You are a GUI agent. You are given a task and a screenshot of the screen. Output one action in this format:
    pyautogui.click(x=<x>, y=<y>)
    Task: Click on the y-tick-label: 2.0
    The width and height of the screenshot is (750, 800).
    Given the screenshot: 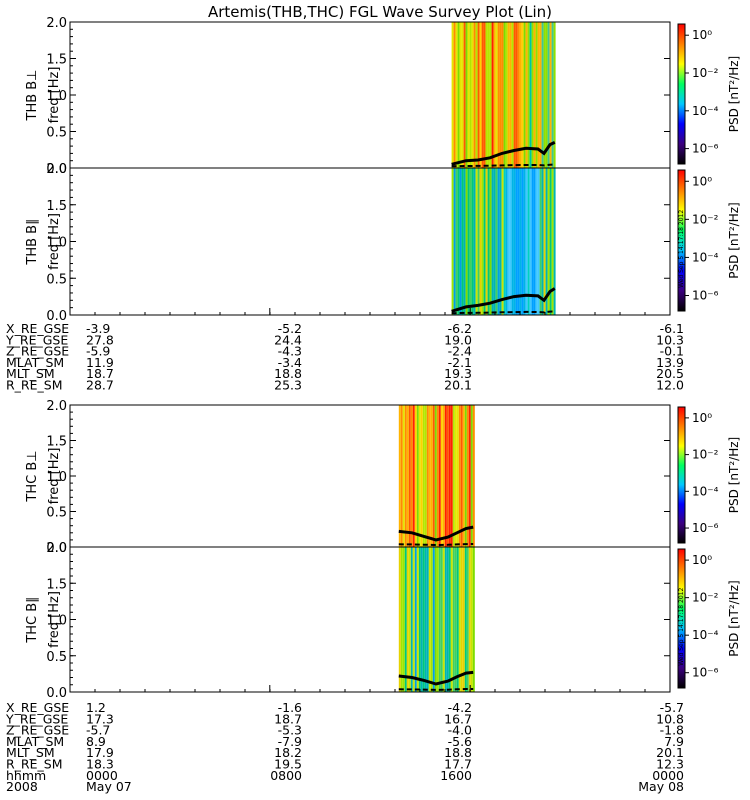 What is the action you would take?
    pyautogui.click(x=56, y=548)
    